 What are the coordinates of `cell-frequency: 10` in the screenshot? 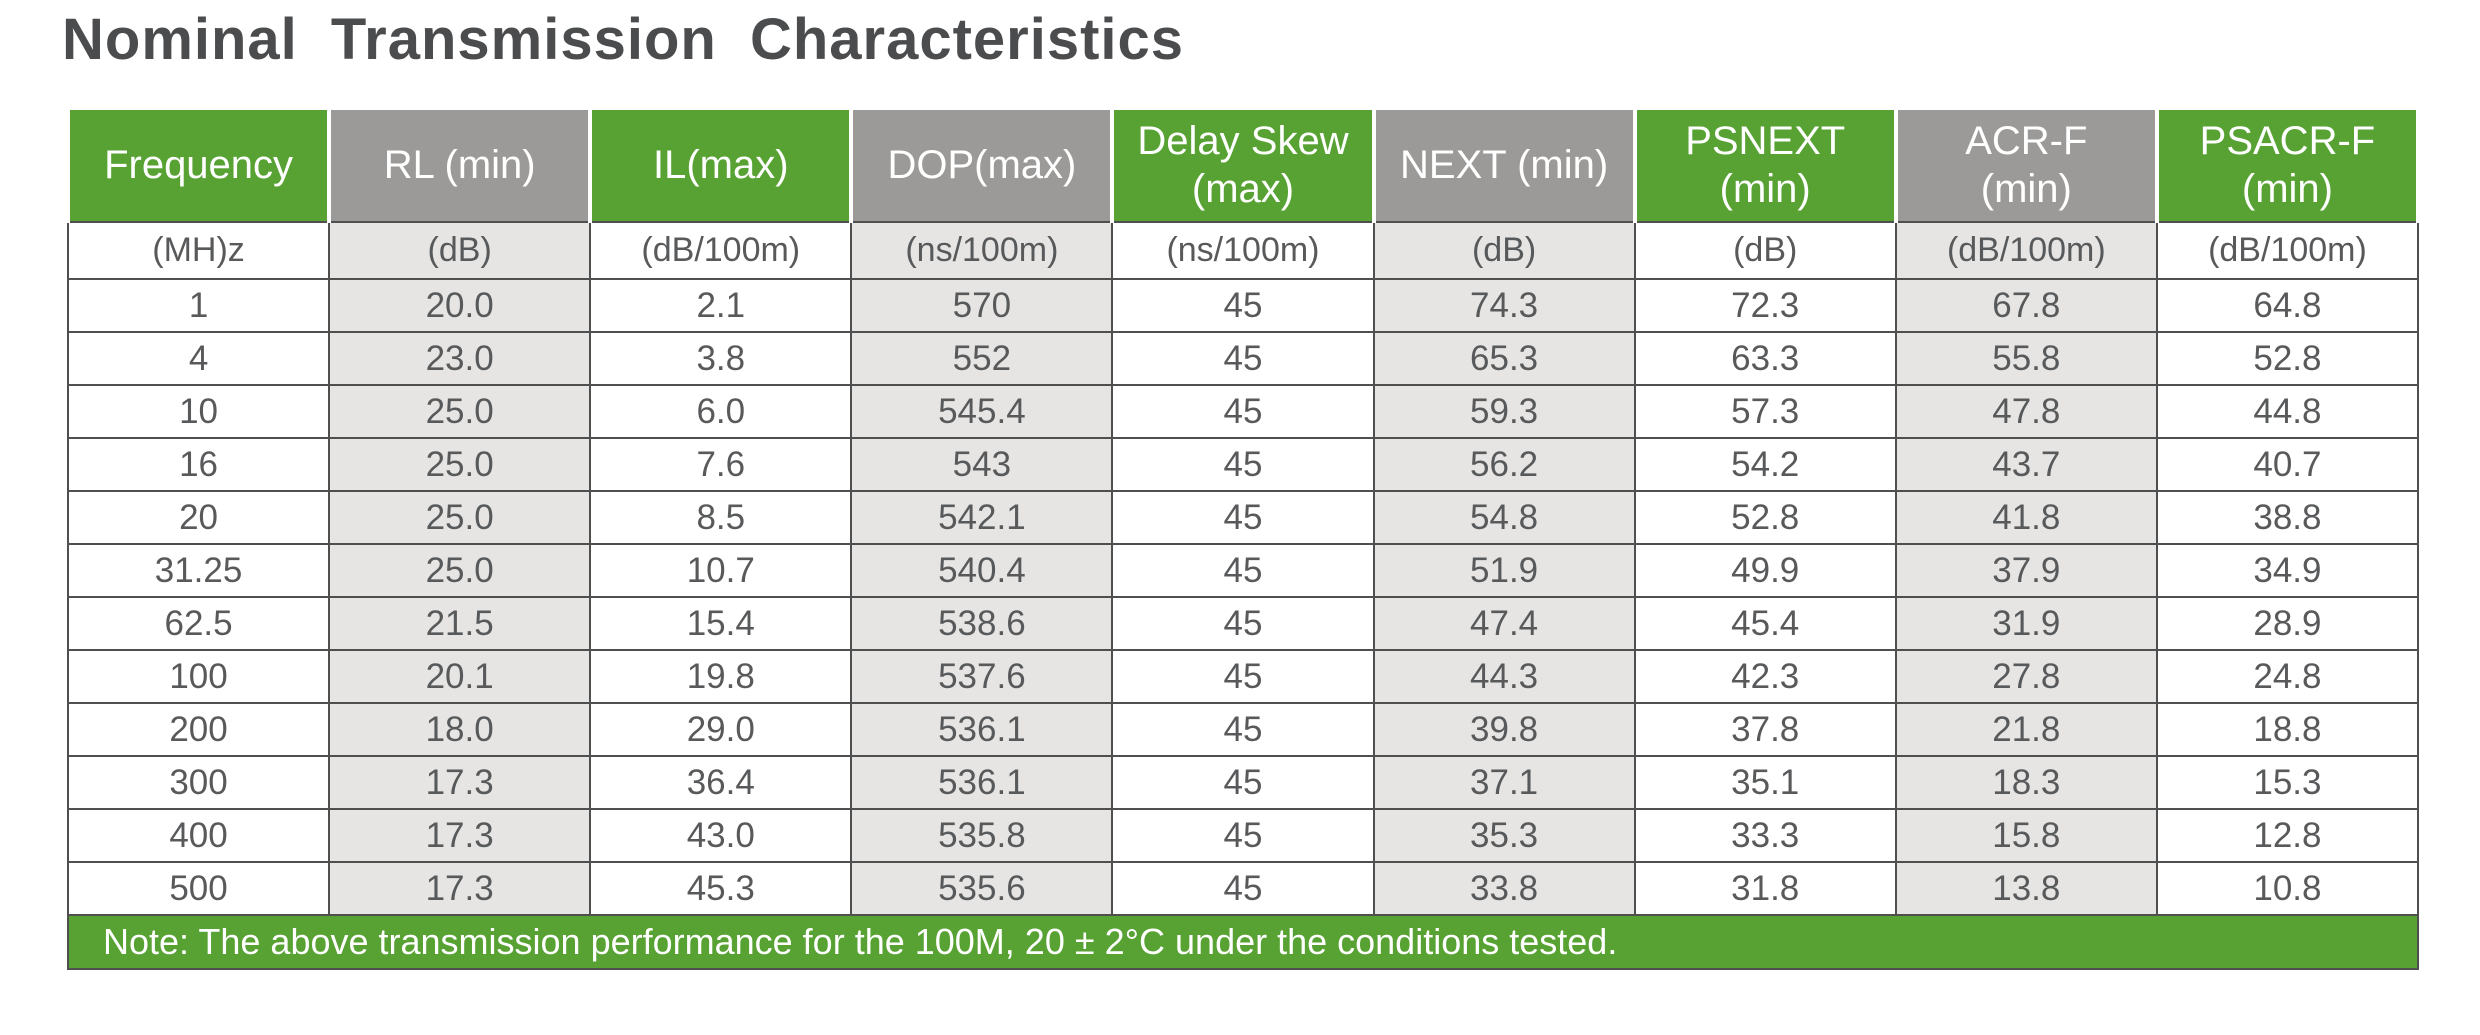 It's located at (198, 411).